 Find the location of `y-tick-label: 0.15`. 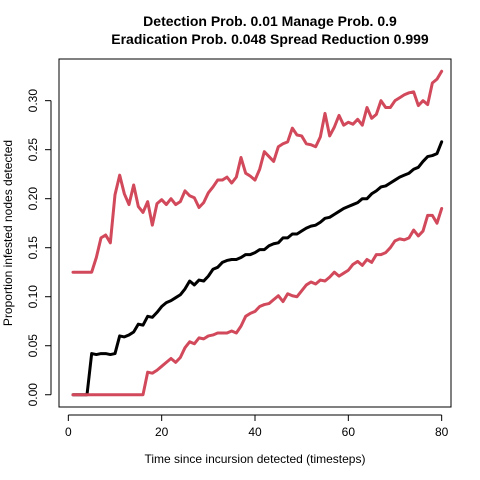

y-tick-label: 0.15 is located at coordinates (33, 248).